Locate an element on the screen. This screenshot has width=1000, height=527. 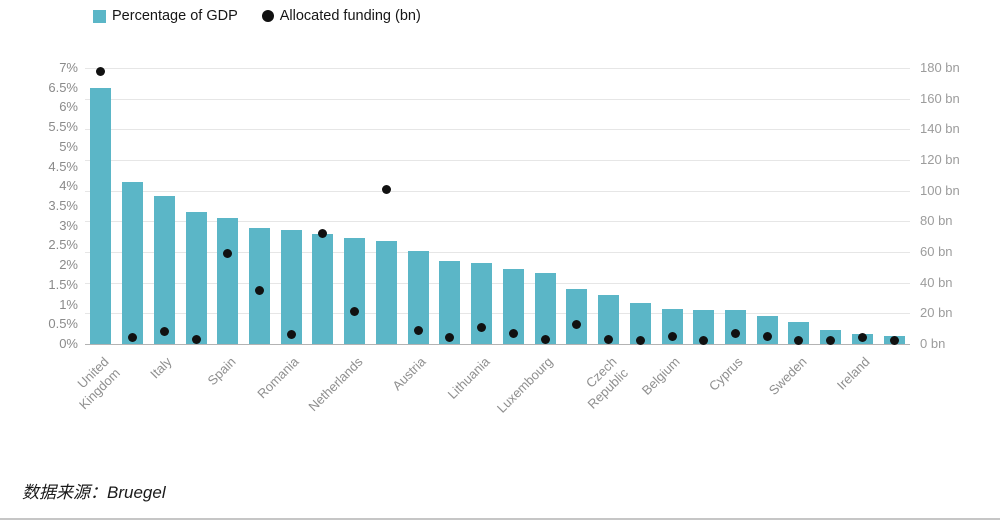
legend-item-funding: Allocated funding (bn) is located at coordinates (341, 16).